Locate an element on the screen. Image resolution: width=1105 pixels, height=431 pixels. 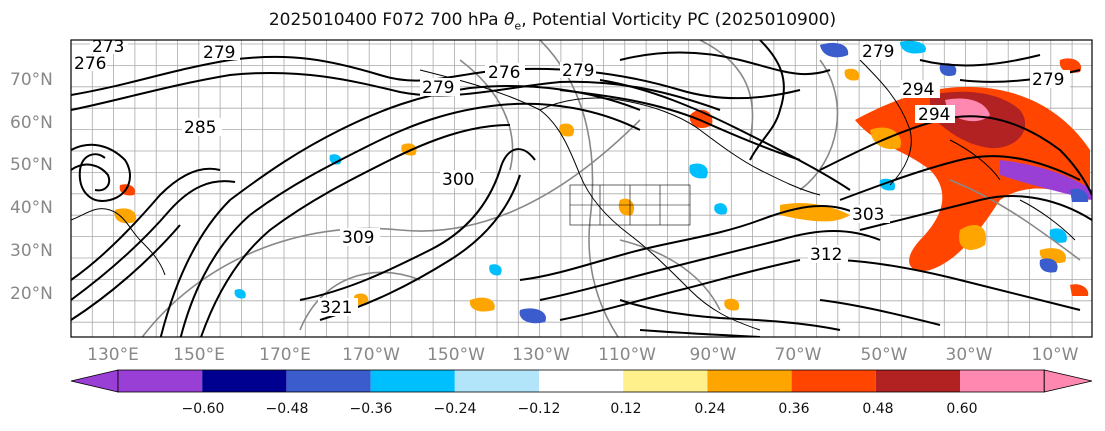
lon-label: 10°W is located at coordinates (1055, 355).